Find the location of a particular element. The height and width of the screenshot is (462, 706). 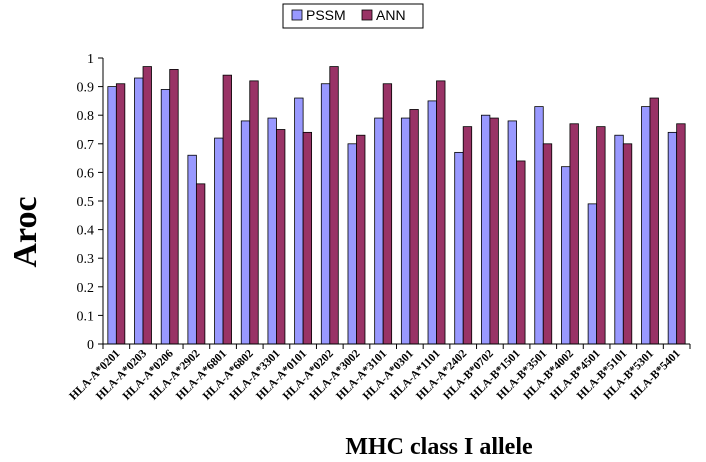

bar-ann-hlaa0201 is located at coordinates (120, 214).